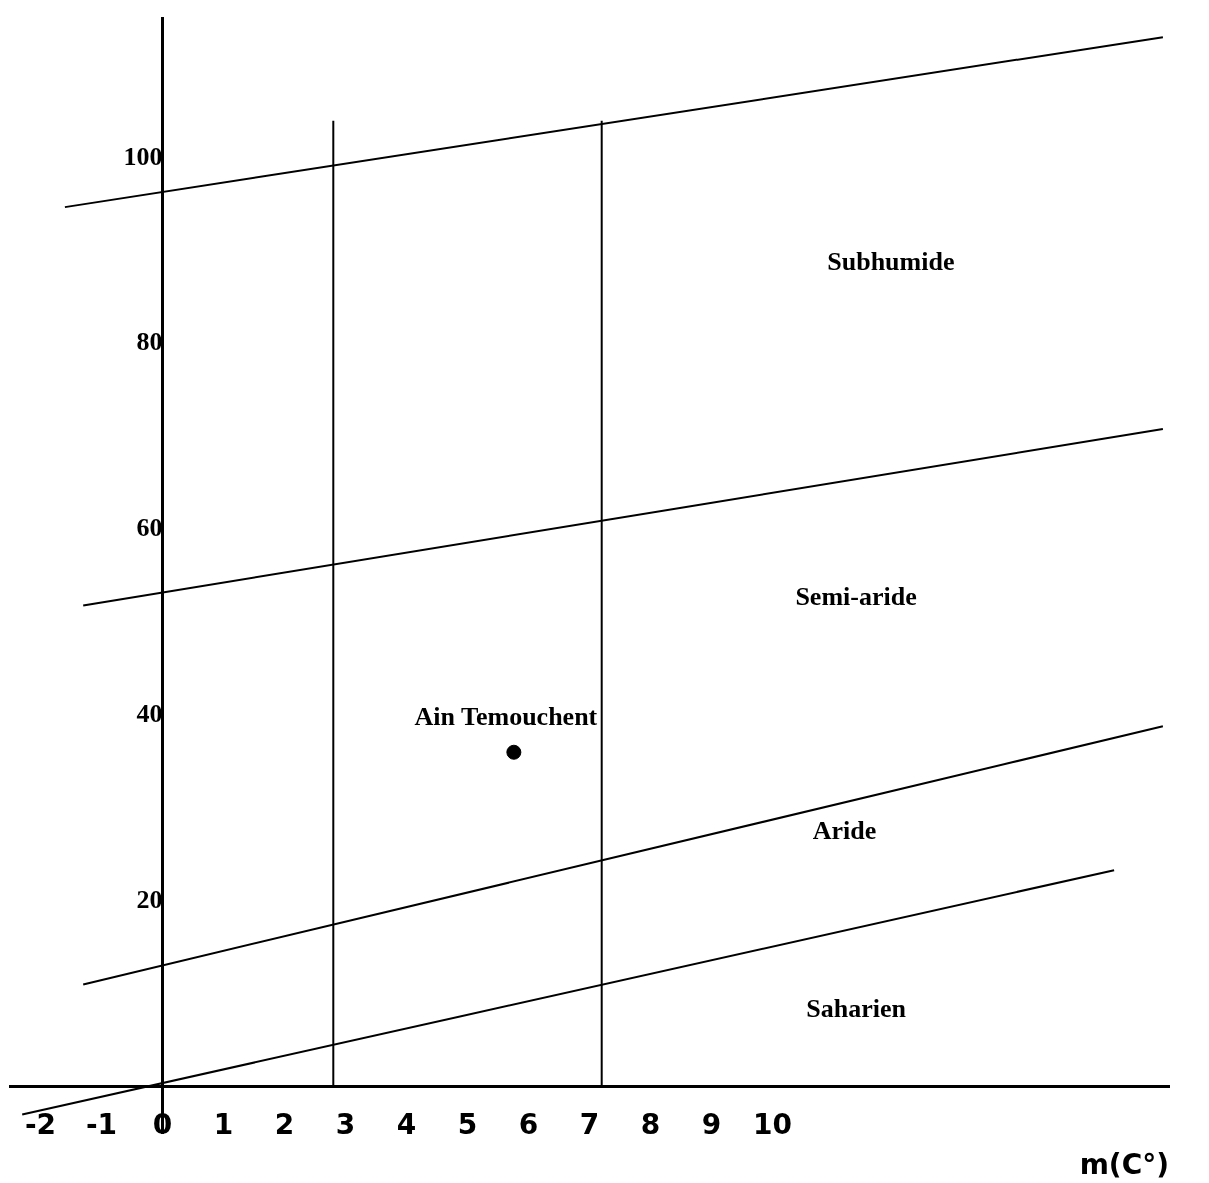  What do you see at coordinates (149, 528) in the screenshot?
I see `y-tick-label: 60` at bounding box center [149, 528].